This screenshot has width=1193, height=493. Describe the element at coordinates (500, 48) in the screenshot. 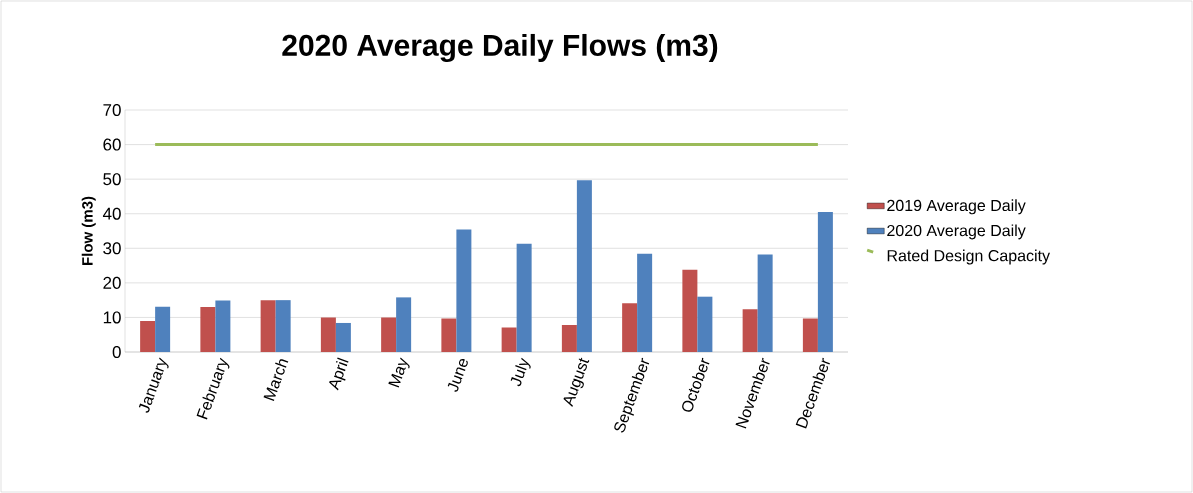

I see `chart-title: 2020 Average Daily Flows (m3)` at that location.